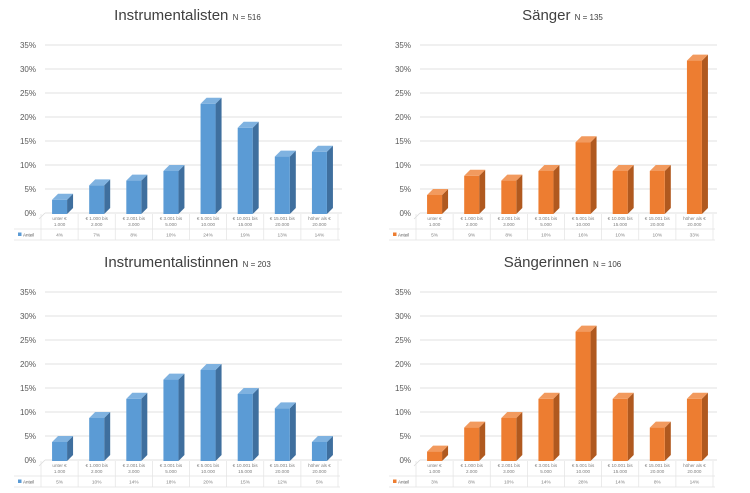  I want to click on category-label-line: unter €, so click(59, 465).